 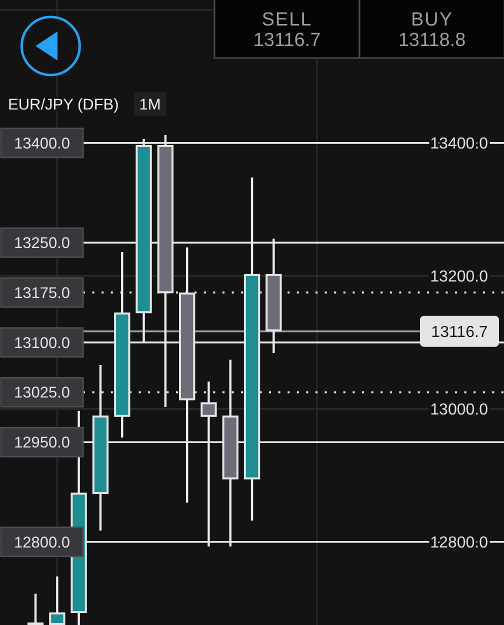 I want to click on ref-line-label: 13400.0, so click(x=42, y=143).